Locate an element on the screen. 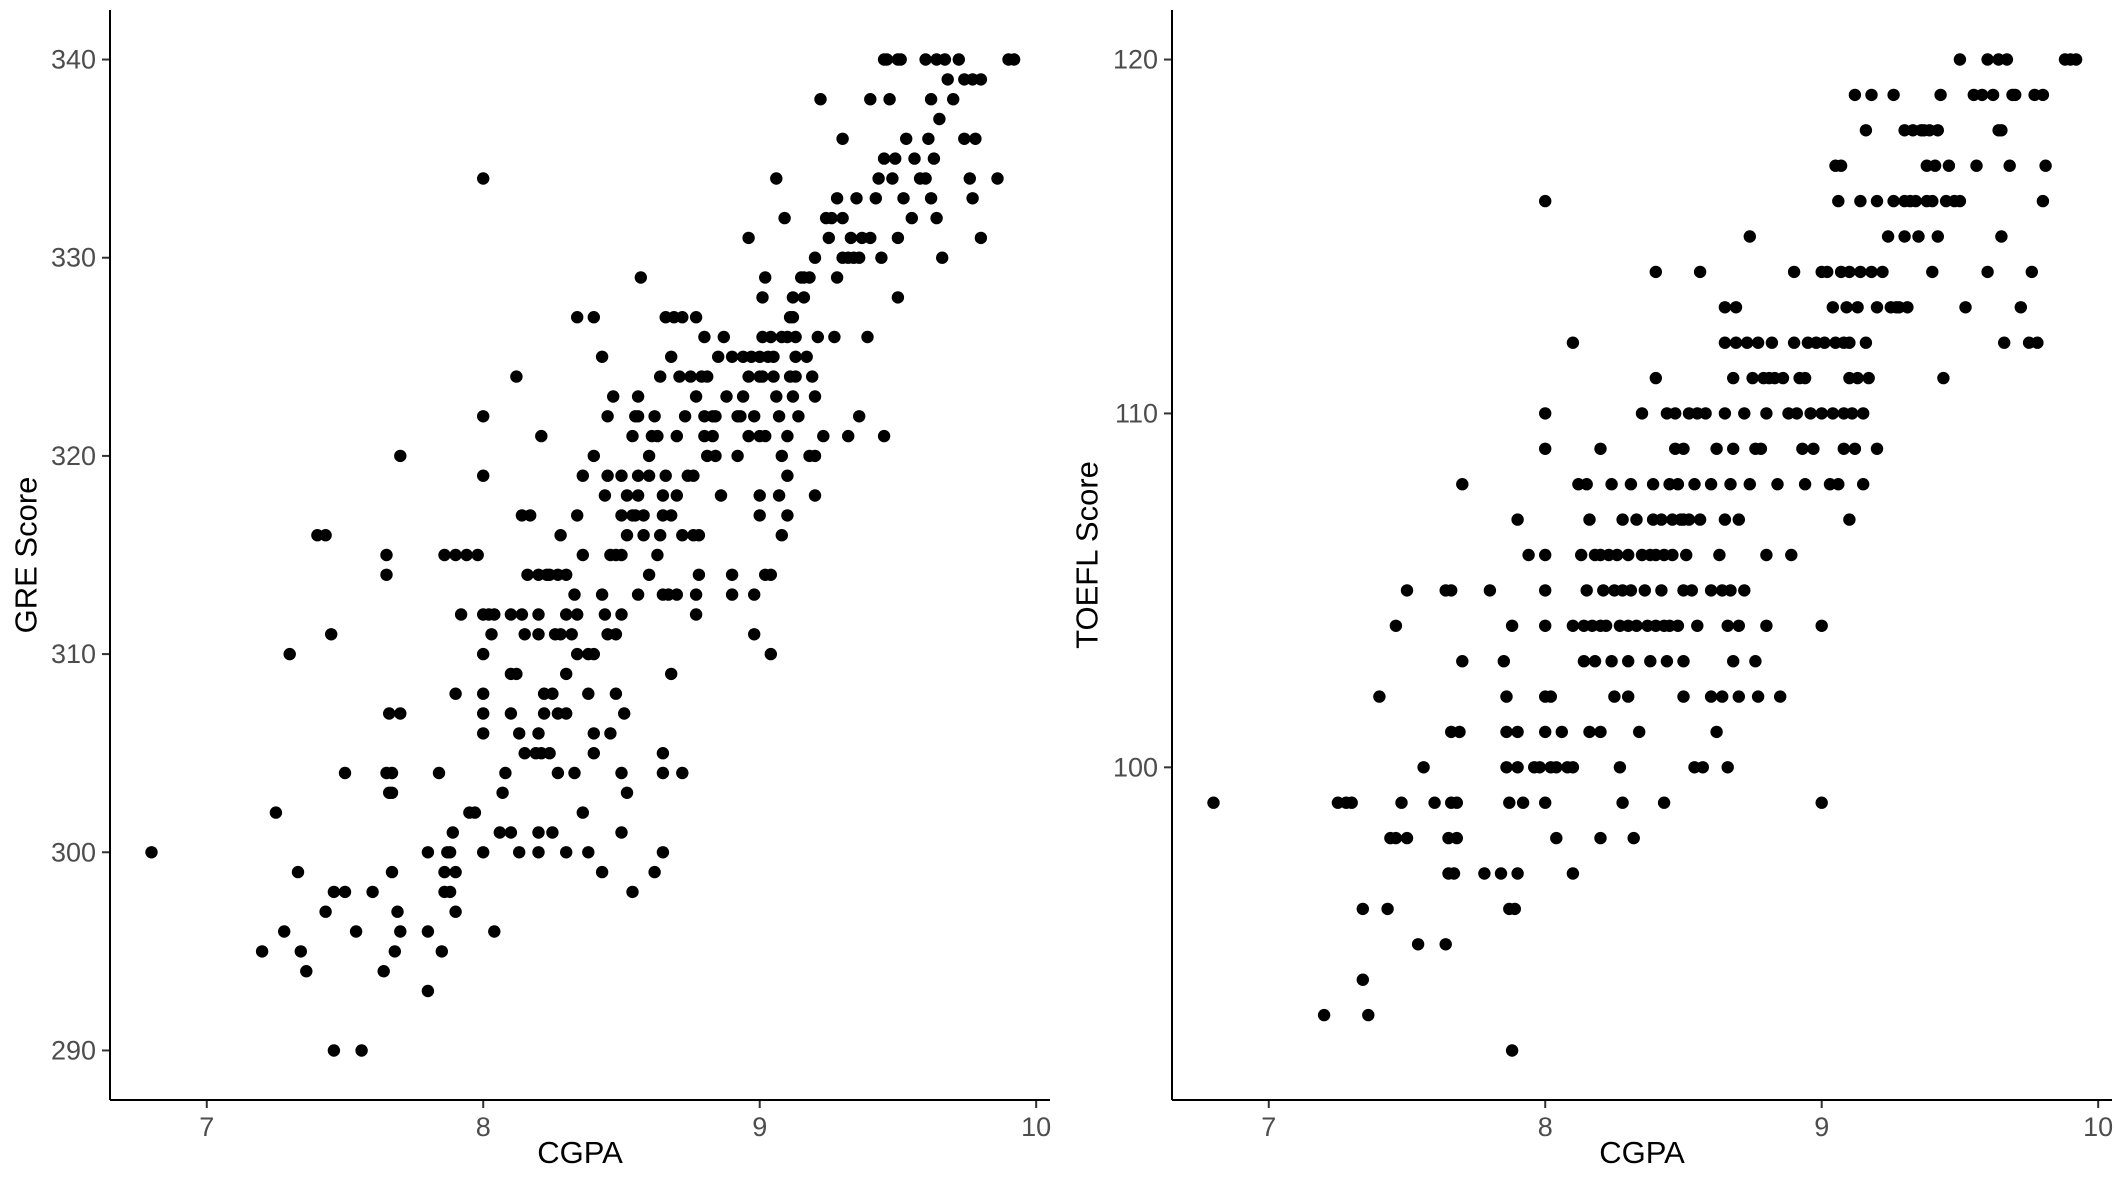 The height and width of the screenshot is (1186, 2115). gre-y-tick-label: 290 is located at coordinates (73, 1050).